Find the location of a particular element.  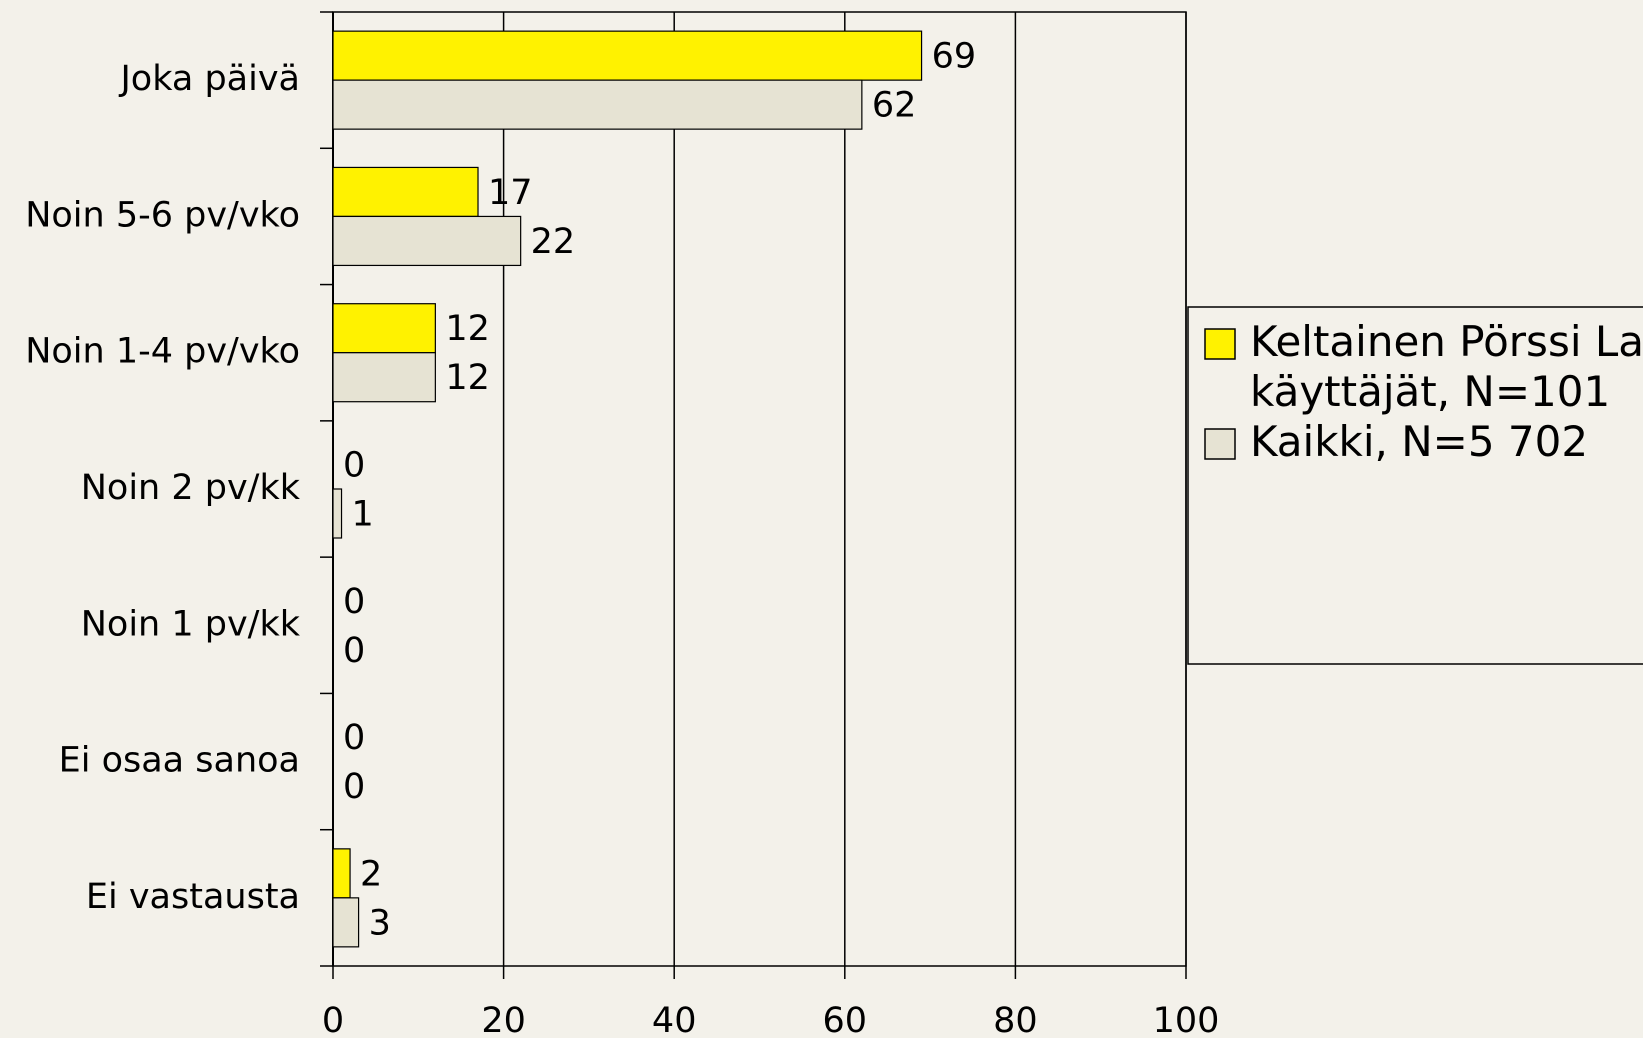

legend-label: Keltainen Pörssi Lapset käyttäjät, N=101 is located at coordinates (1446, 366).